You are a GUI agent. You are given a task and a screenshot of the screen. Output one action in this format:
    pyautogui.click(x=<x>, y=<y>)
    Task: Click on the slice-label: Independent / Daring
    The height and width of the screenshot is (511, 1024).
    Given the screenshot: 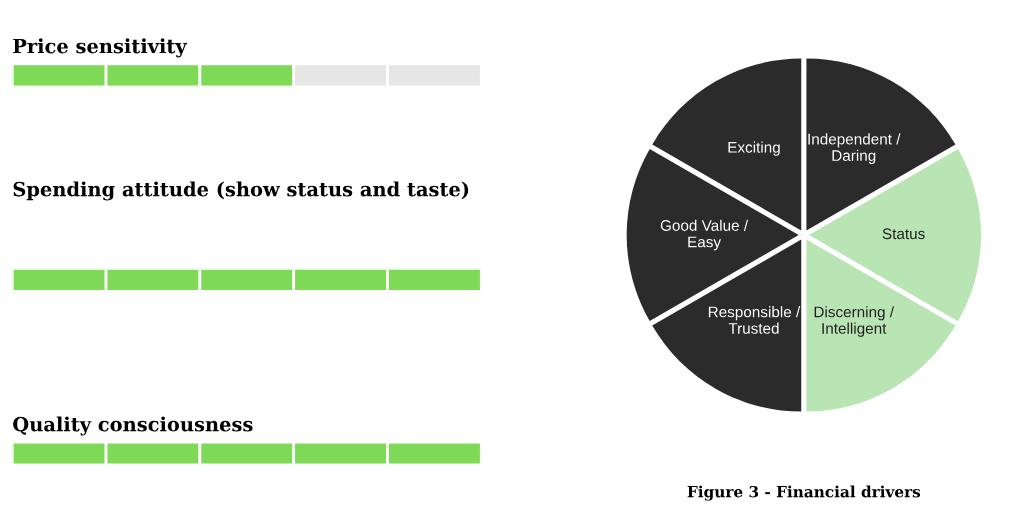 What is the action you would take?
    pyautogui.click(x=854, y=148)
    